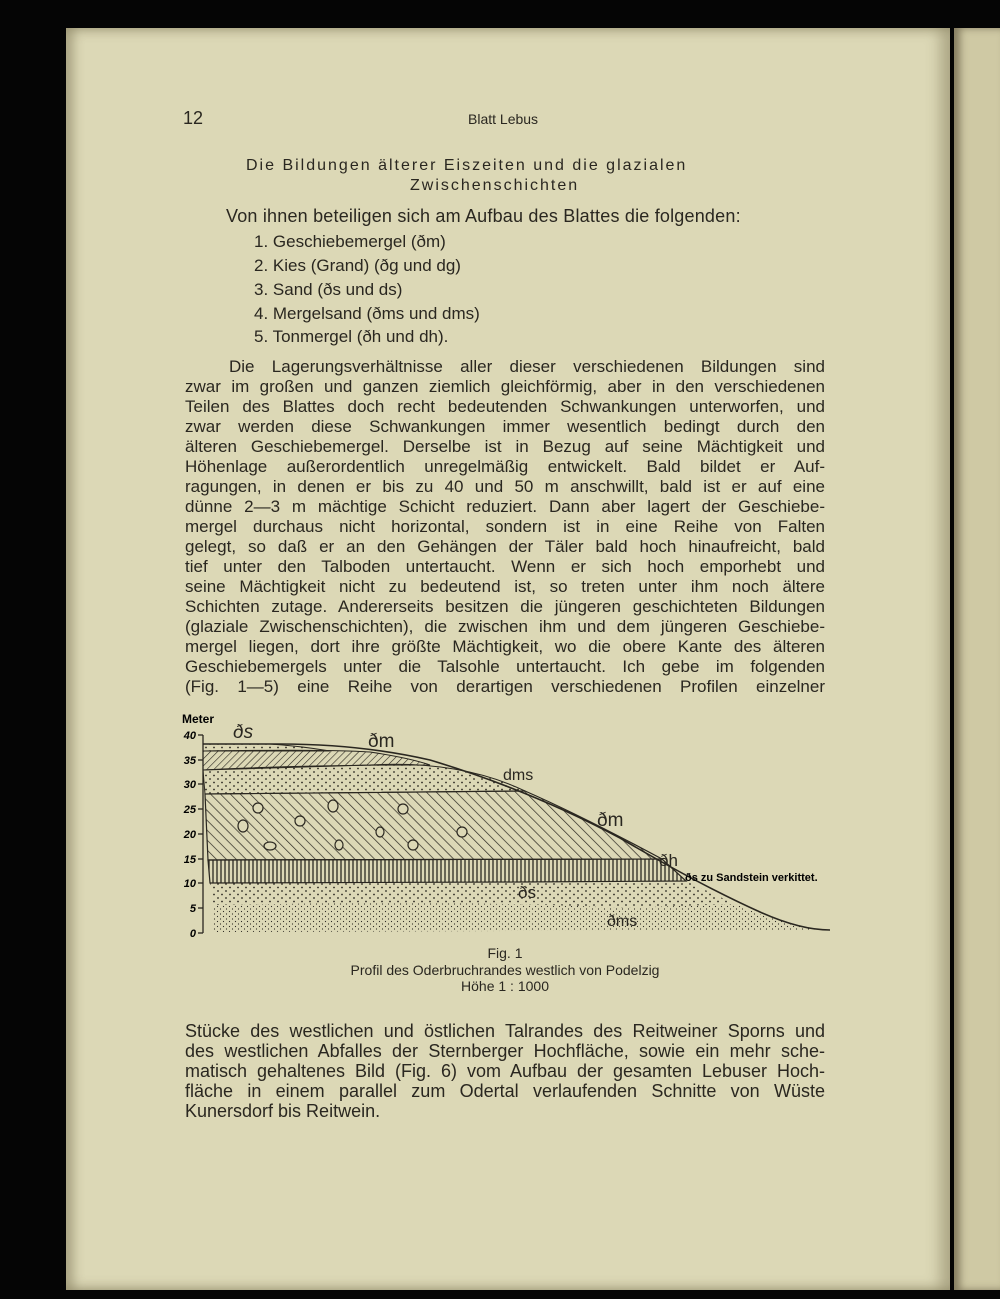  Describe the element at coordinates (193, 909) in the screenshot. I see `tick-label: 5` at that location.